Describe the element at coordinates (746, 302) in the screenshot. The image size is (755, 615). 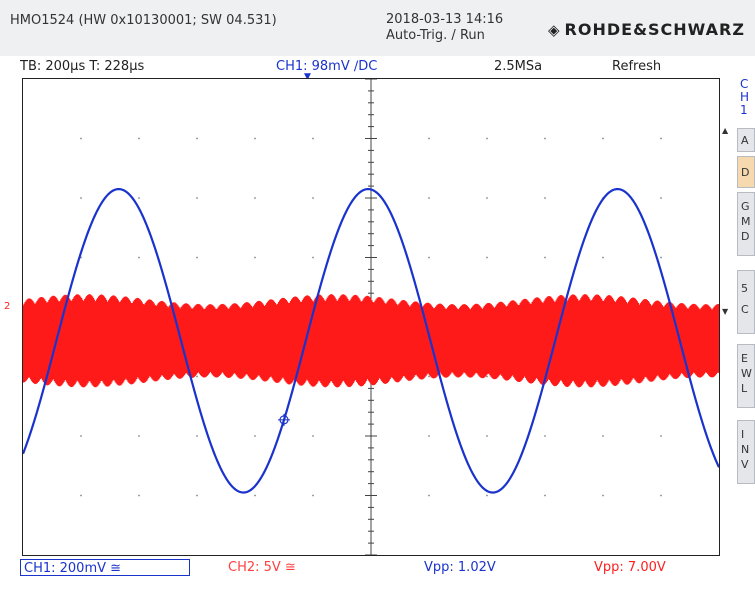
I see `side-menu-button-5: 5 C` at that location.